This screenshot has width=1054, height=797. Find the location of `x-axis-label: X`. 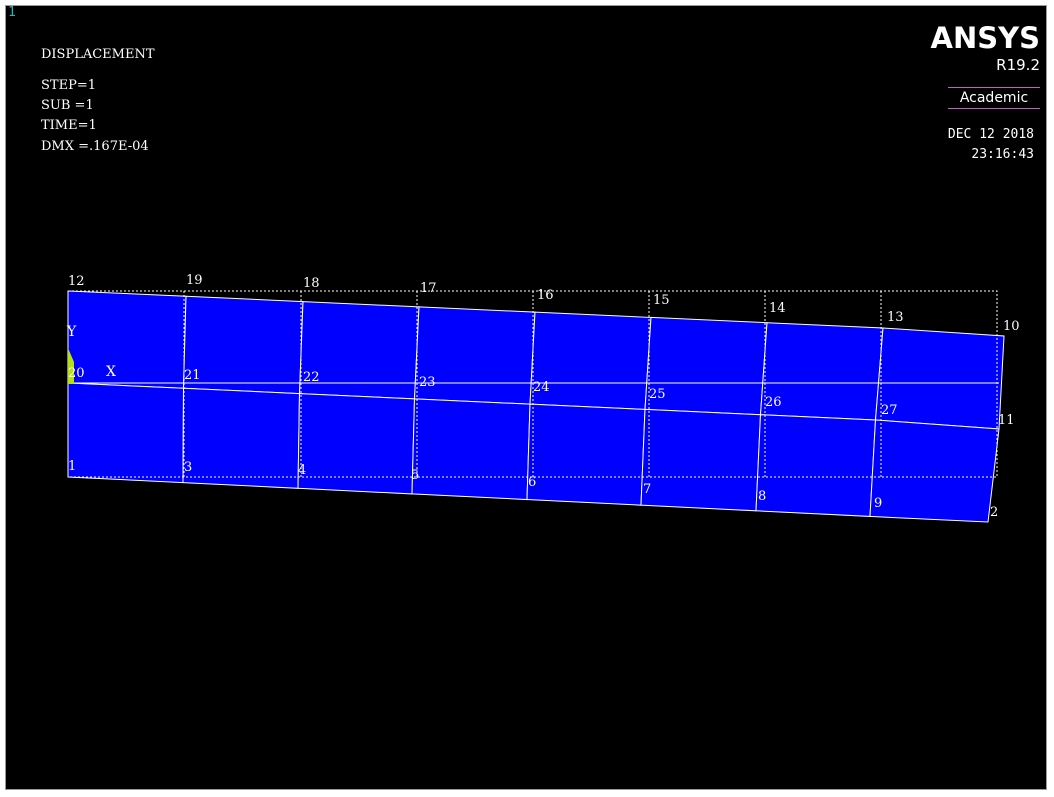

x-axis-label: X is located at coordinates (111, 372).